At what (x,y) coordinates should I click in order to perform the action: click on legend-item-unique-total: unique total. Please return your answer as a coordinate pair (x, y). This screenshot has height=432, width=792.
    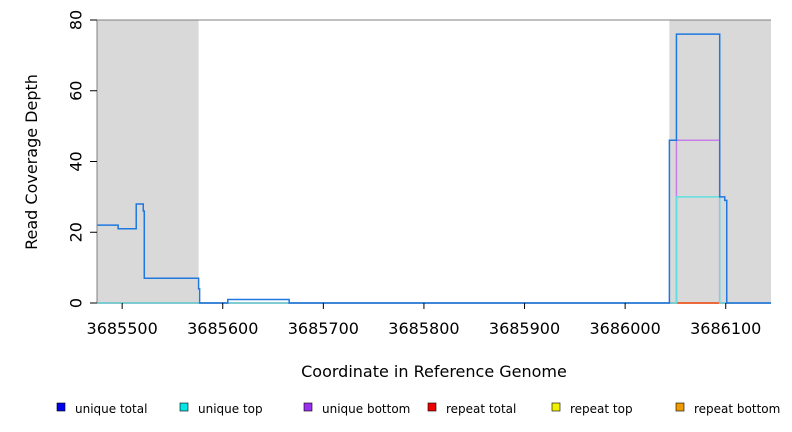
    Looking at the image, I should click on (101, 409).